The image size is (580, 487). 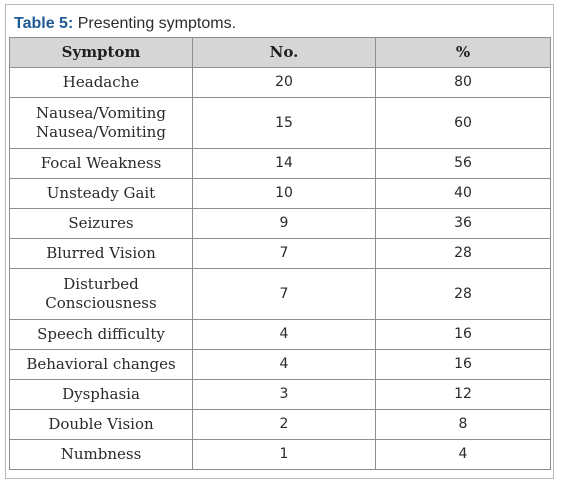 I want to click on count-cell: 15, so click(x=284, y=123).